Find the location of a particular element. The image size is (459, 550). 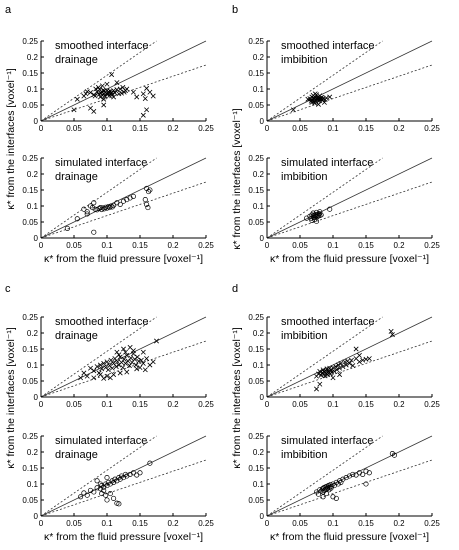

panel-c-bottom-x-tick-label: 0.15 is located at coordinates (140, 523).